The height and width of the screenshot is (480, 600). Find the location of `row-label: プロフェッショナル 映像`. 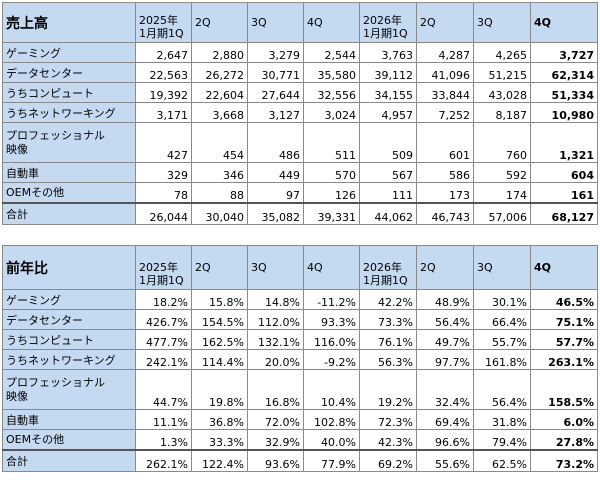

row-label: プロフェッショナル 映像 is located at coordinates (69, 142).